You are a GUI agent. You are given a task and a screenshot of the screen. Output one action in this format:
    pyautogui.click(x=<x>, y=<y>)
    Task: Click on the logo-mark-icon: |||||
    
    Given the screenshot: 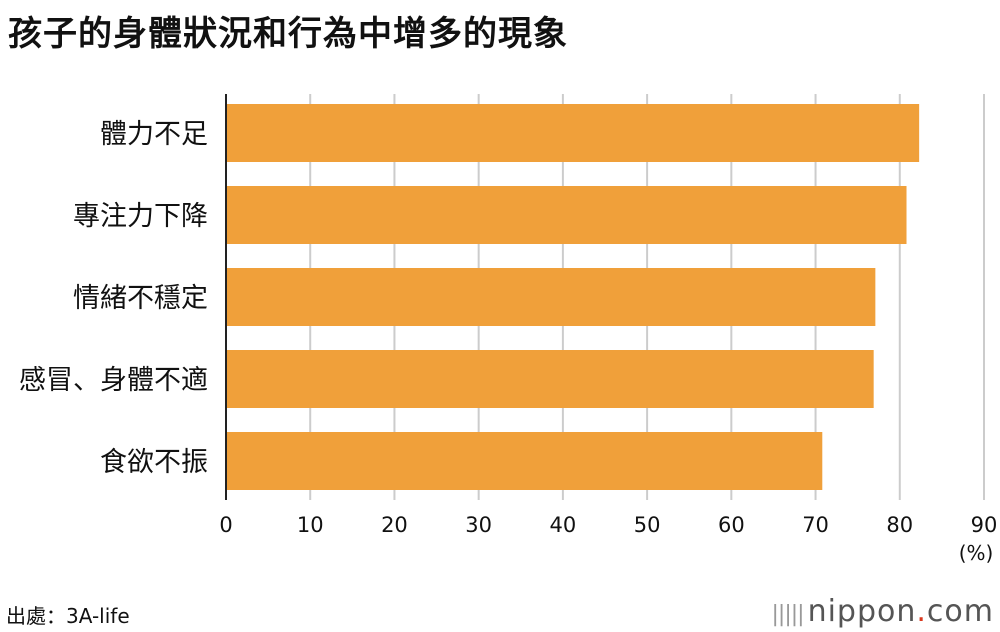 What is the action you would take?
    pyautogui.click(x=788, y=614)
    